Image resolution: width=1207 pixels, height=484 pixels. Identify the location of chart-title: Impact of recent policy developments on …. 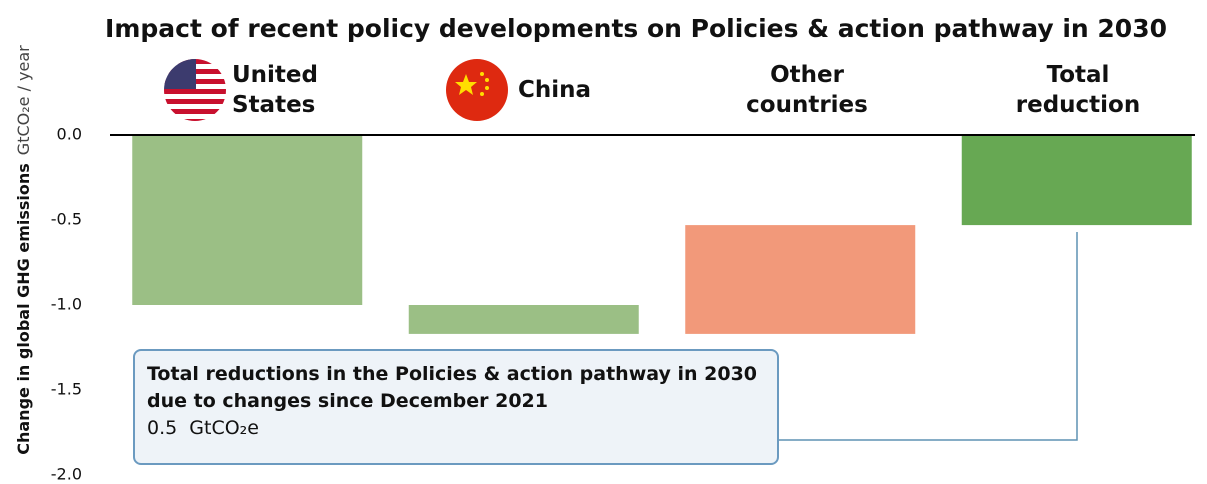
(636, 28).